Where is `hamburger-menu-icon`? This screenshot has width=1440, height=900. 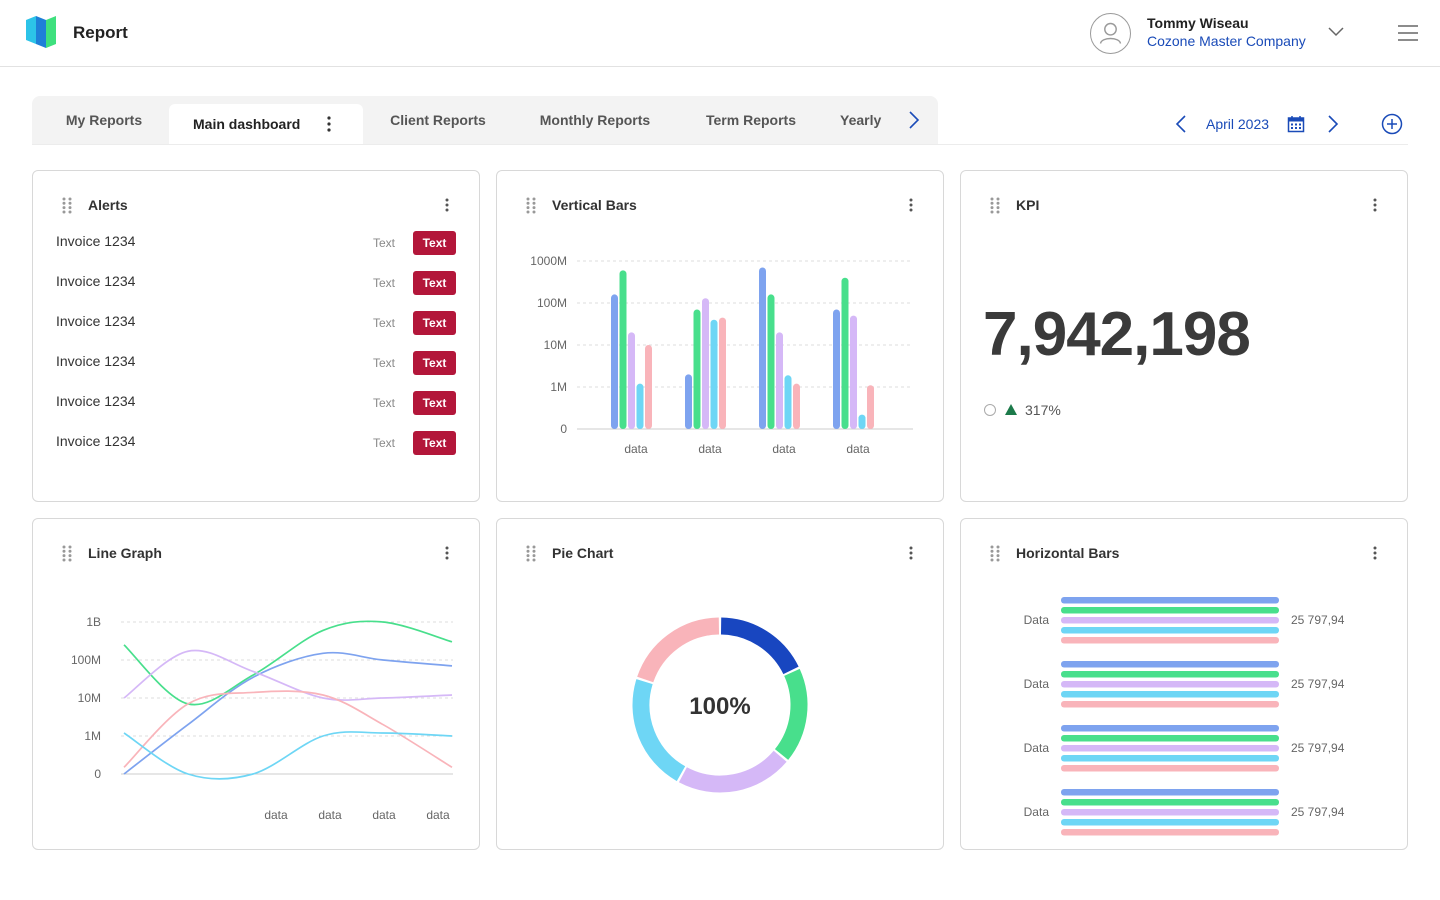
hamburger-menu-icon is located at coordinates (1408, 33).